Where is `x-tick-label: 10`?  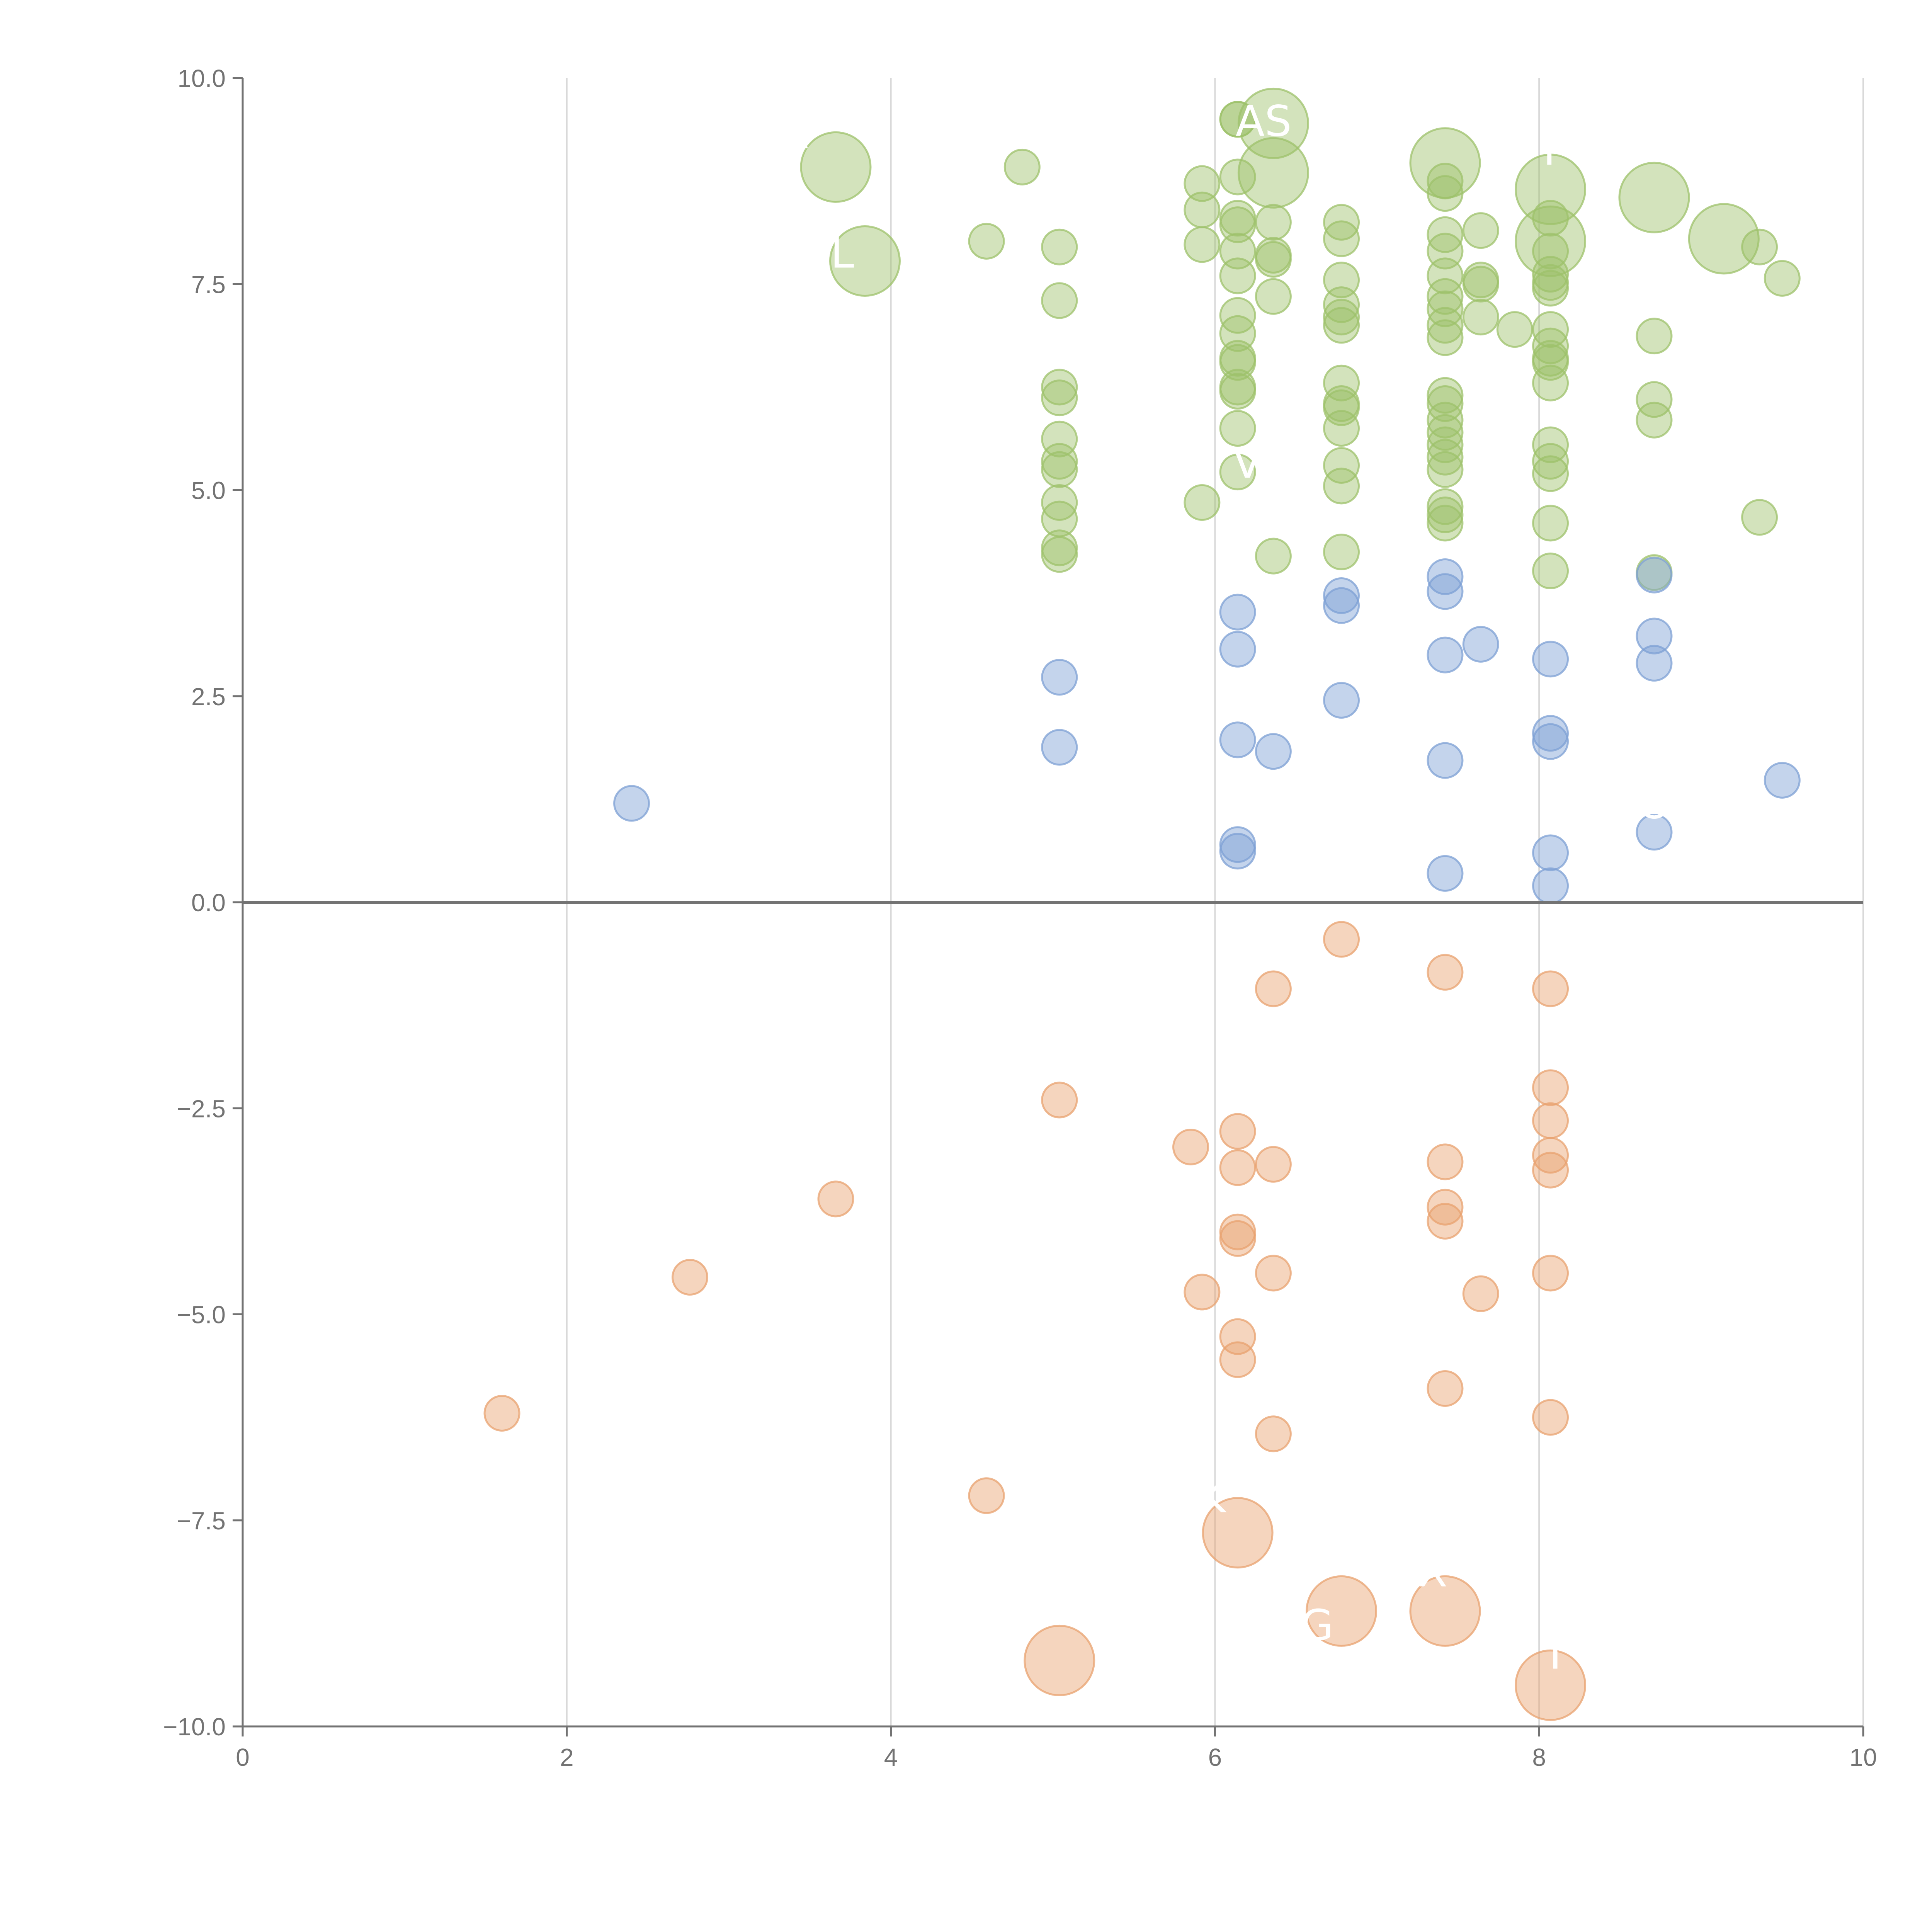
x-tick-label: 10 is located at coordinates (1863, 1757).